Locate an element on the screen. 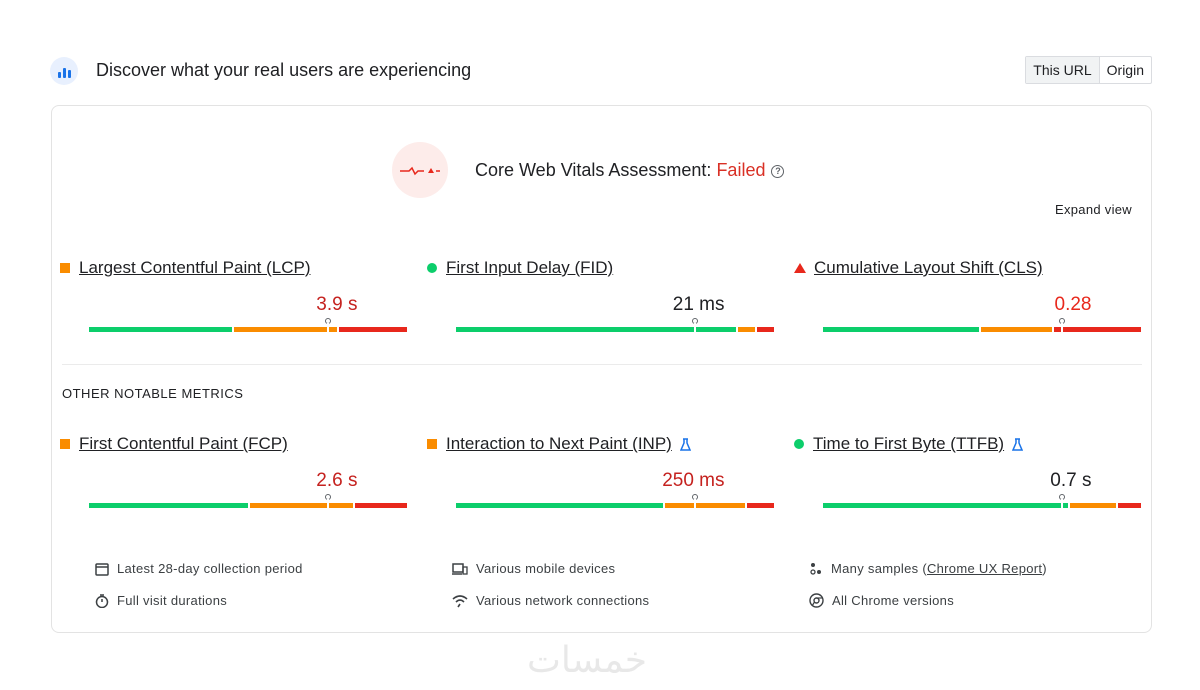 This screenshot has width=1200, height=690. samples-icon is located at coordinates (815, 568).